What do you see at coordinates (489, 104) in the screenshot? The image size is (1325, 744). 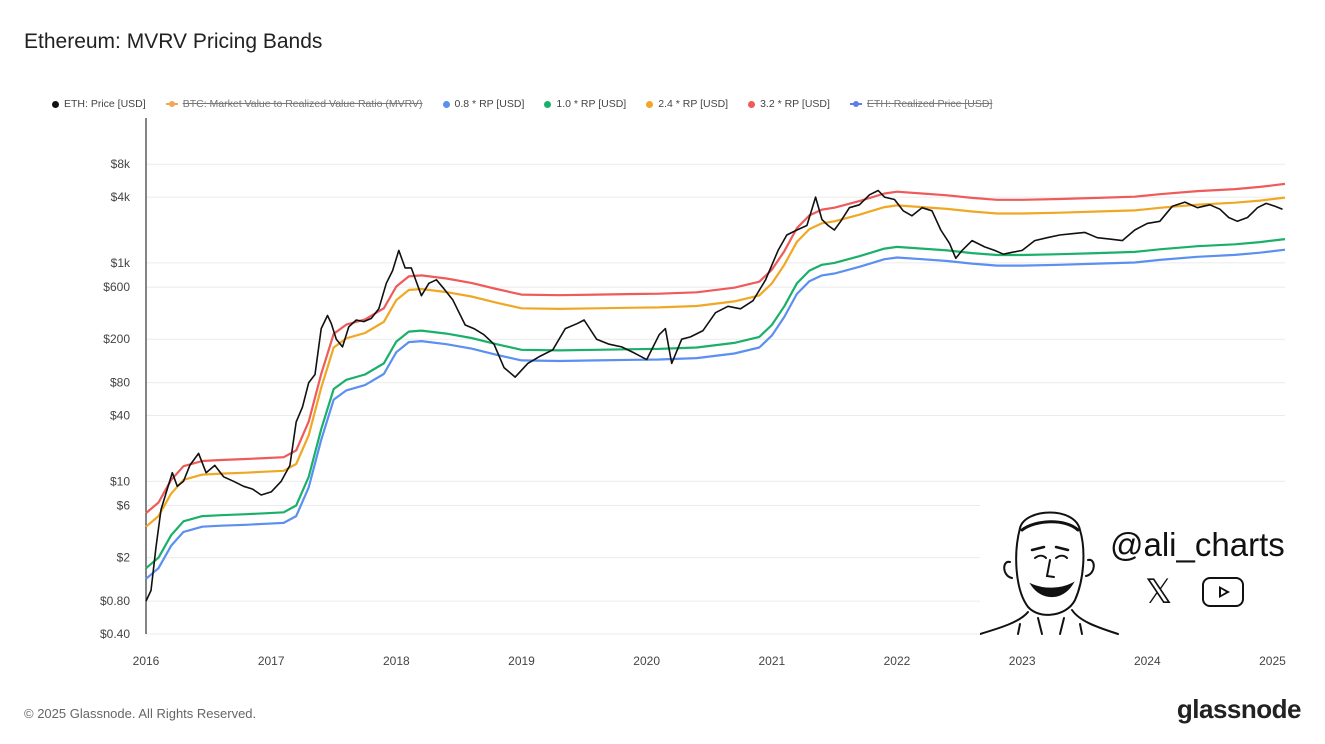 I see `legend-label: 0.8 * RP [USD]` at bounding box center [489, 104].